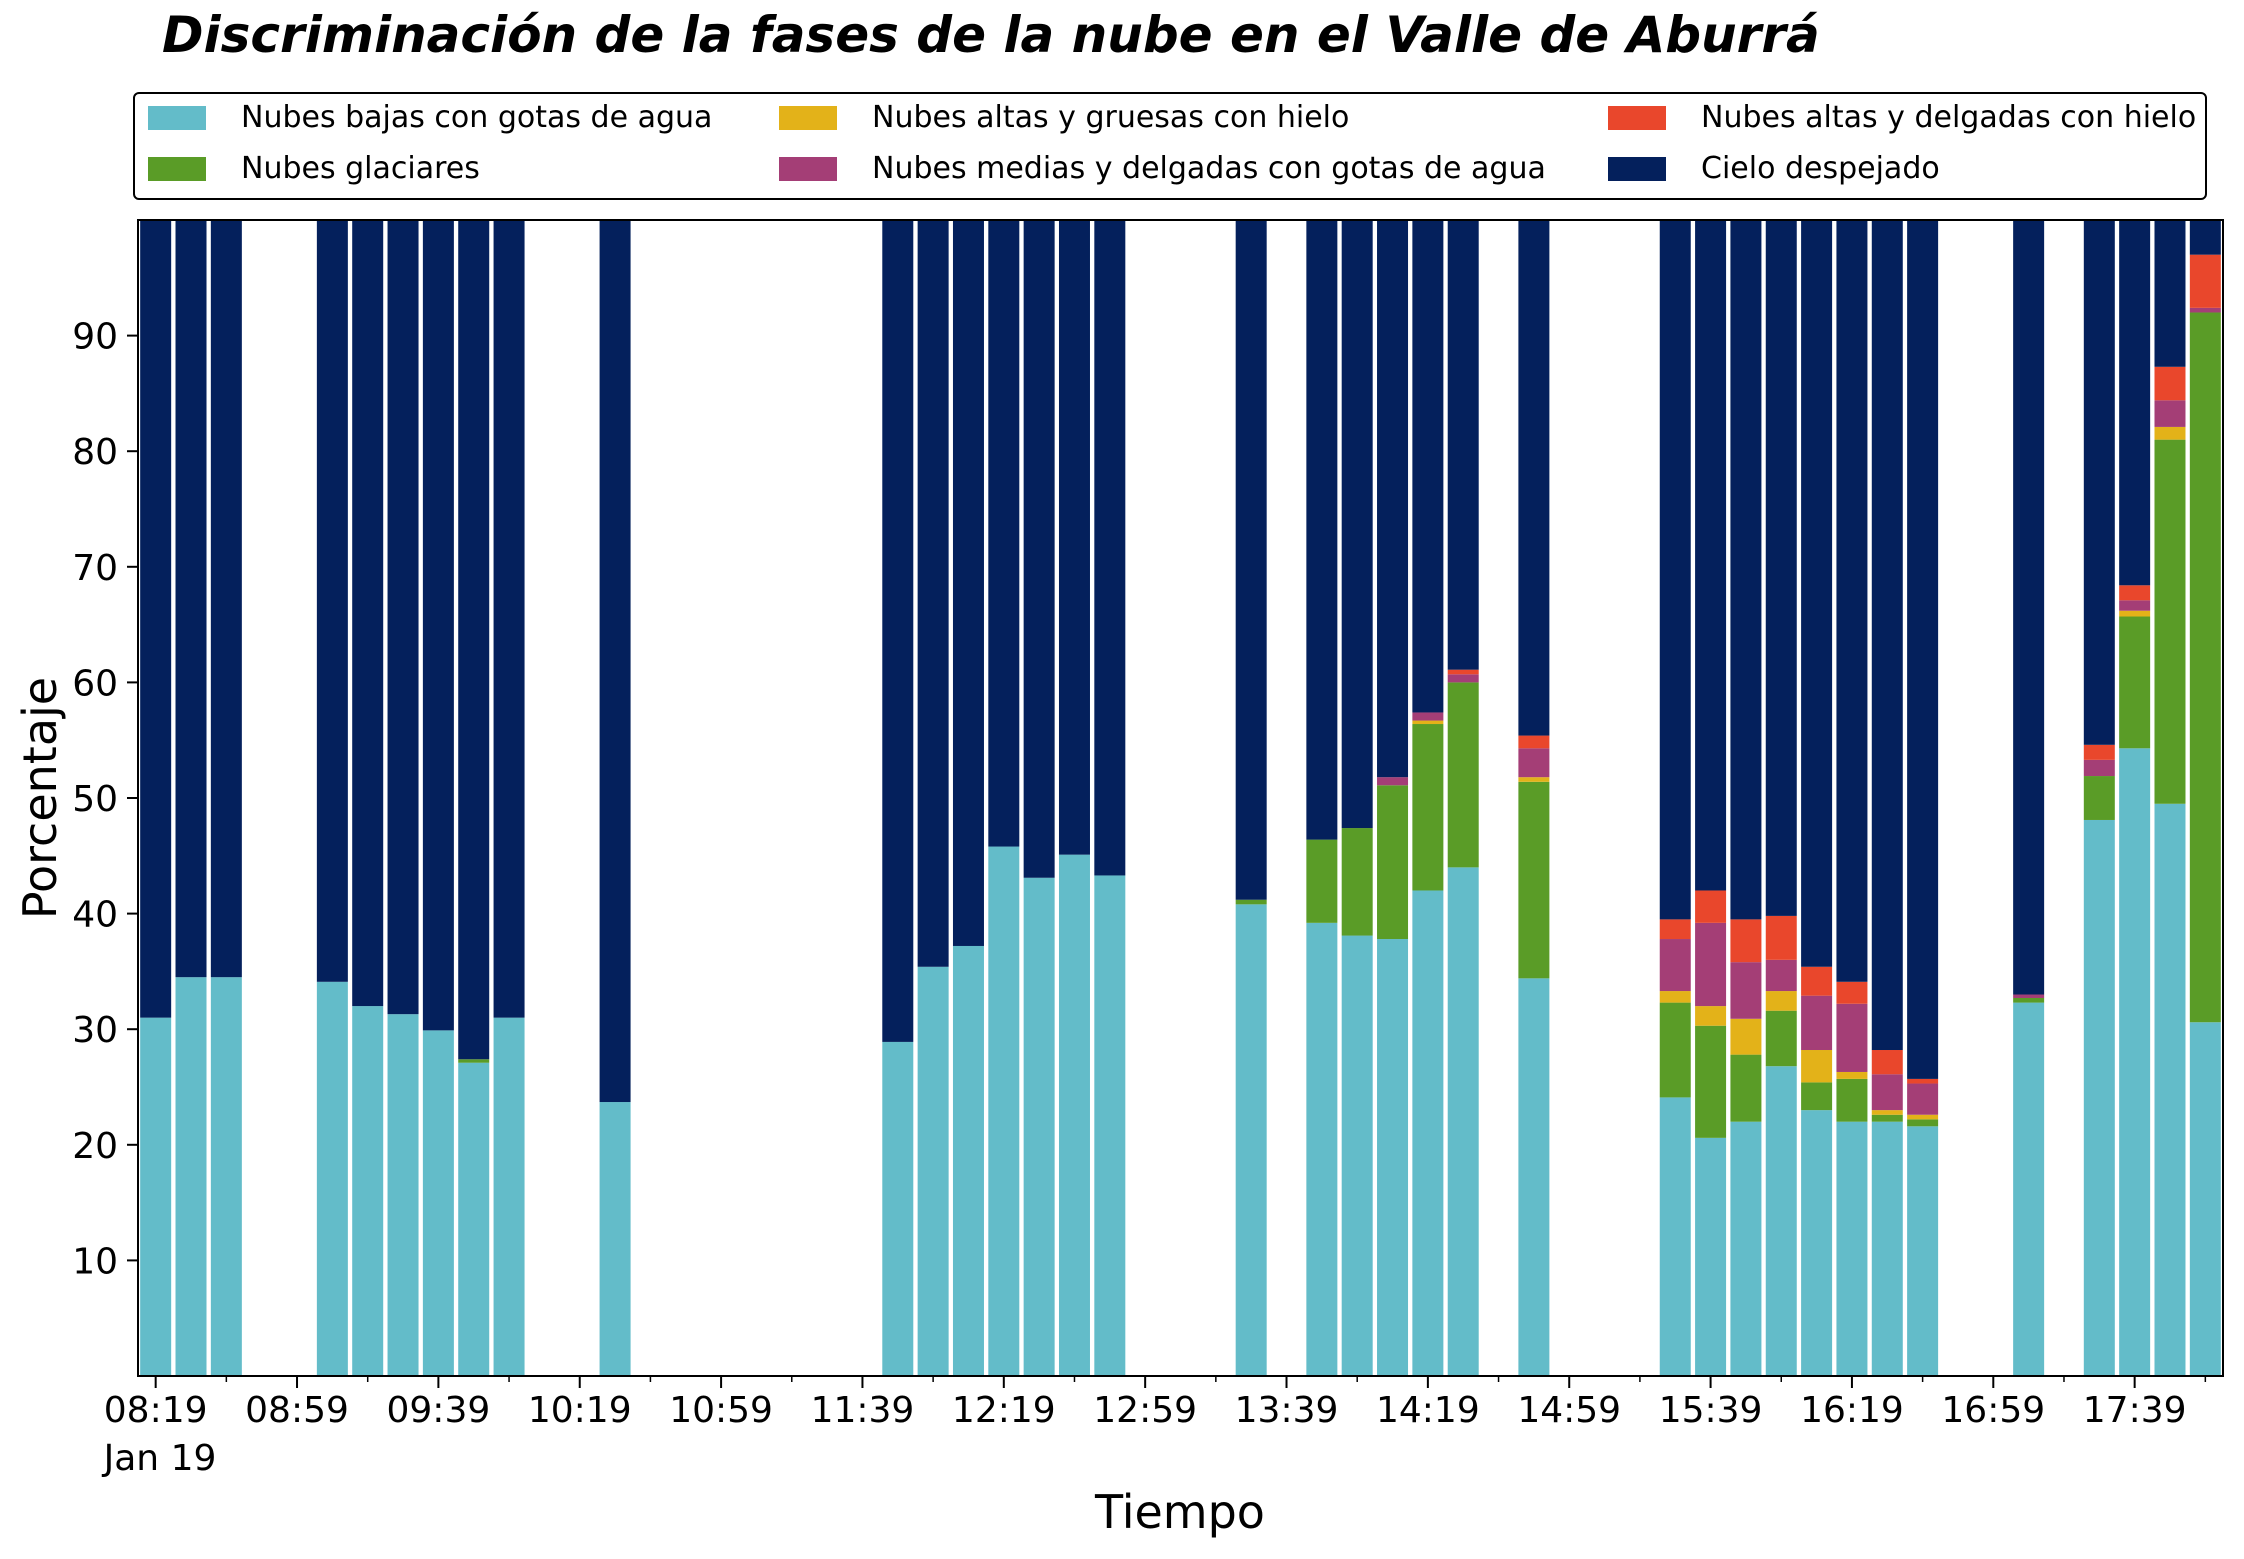 The height and width of the screenshot is (1559, 2244). What do you see at coordinates (1179, 1512) in the screenshot?
I see `x-axis-label: Tiempo` at bounding box center [1179, 1512].